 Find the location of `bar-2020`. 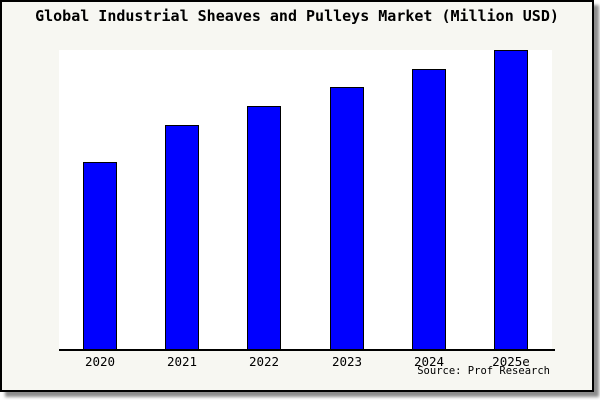

bar-2020 is located at coordinates (100, 256).